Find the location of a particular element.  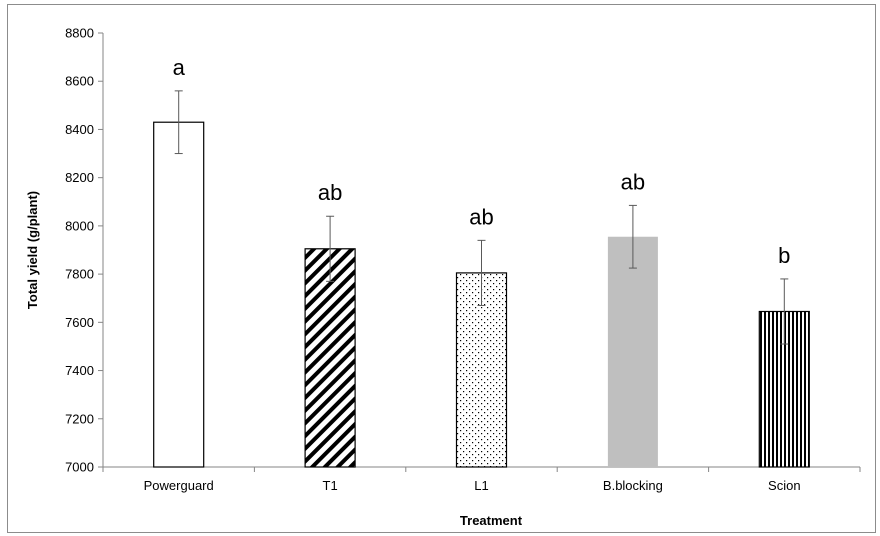

y-tick-label: 8000 is located at coordinates (79, 225).